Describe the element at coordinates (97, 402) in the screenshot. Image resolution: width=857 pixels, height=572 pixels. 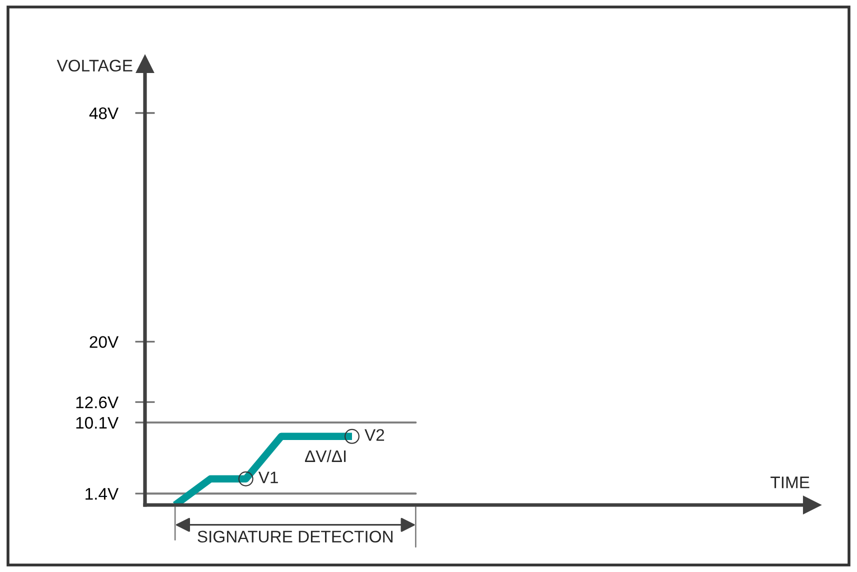
I see `y-tick-label: 12.6V` at that location.